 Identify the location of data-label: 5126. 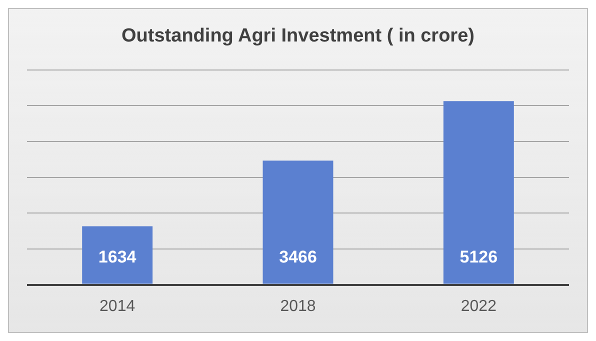
(479, 256).